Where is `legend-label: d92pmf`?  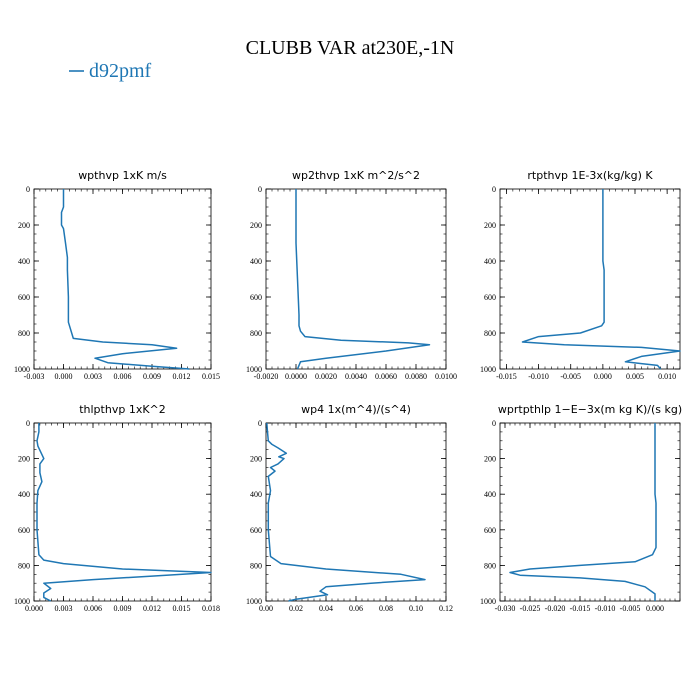
legend-label: d92pmf is located at coordinates (120, 71).